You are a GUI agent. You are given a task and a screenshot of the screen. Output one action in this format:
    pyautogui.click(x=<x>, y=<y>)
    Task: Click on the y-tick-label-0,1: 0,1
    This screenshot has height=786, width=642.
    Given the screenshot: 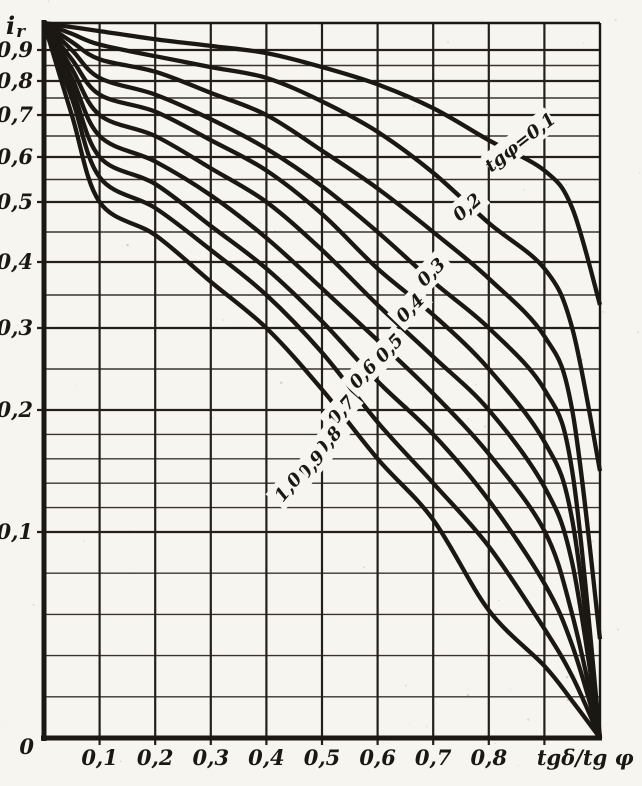 What is the action you would take?
    pyautogui.click(x=16, y=531)
    